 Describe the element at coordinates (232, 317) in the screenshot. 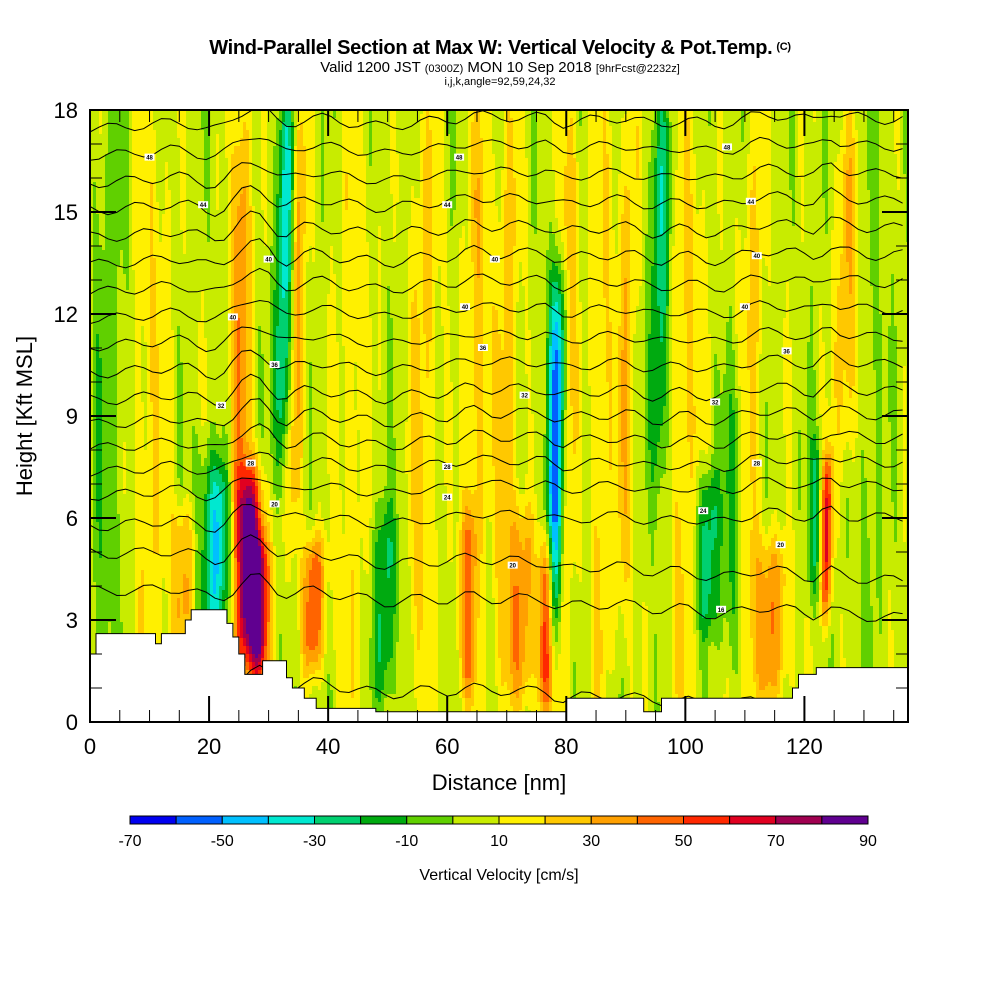

I see `contour-label: 40` at that location.